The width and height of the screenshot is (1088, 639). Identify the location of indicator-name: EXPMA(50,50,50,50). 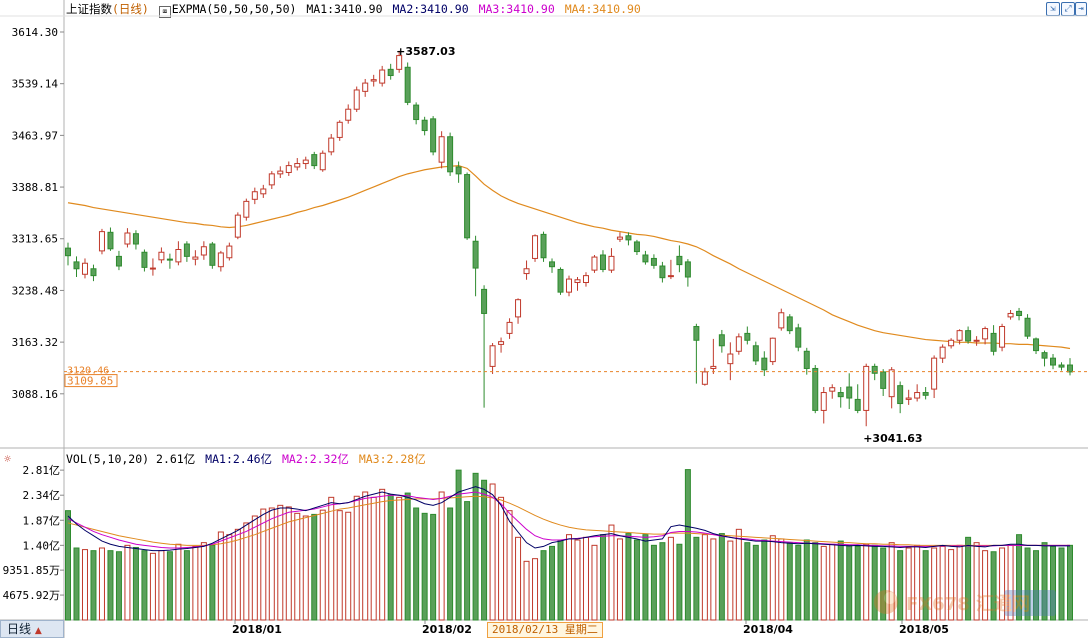
(234, 9).